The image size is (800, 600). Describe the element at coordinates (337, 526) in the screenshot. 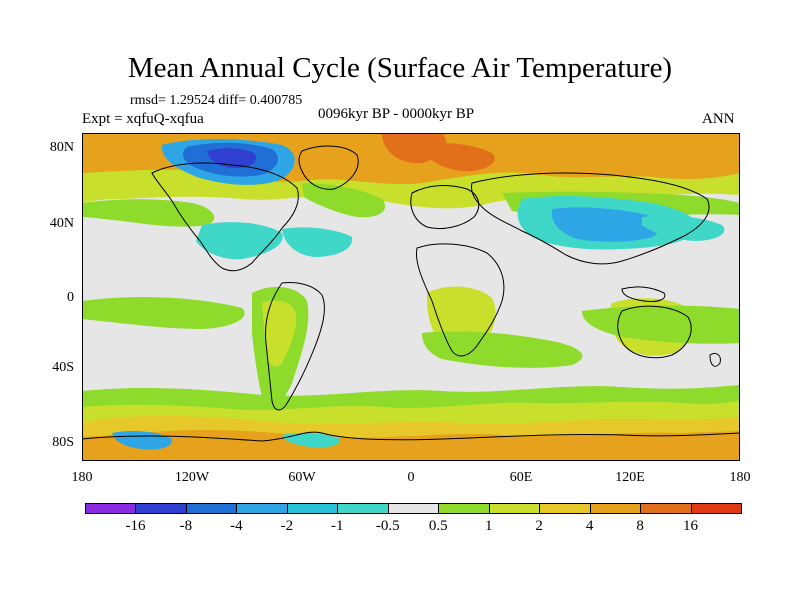

I see `colorbar-tick-label: -1` at that location.